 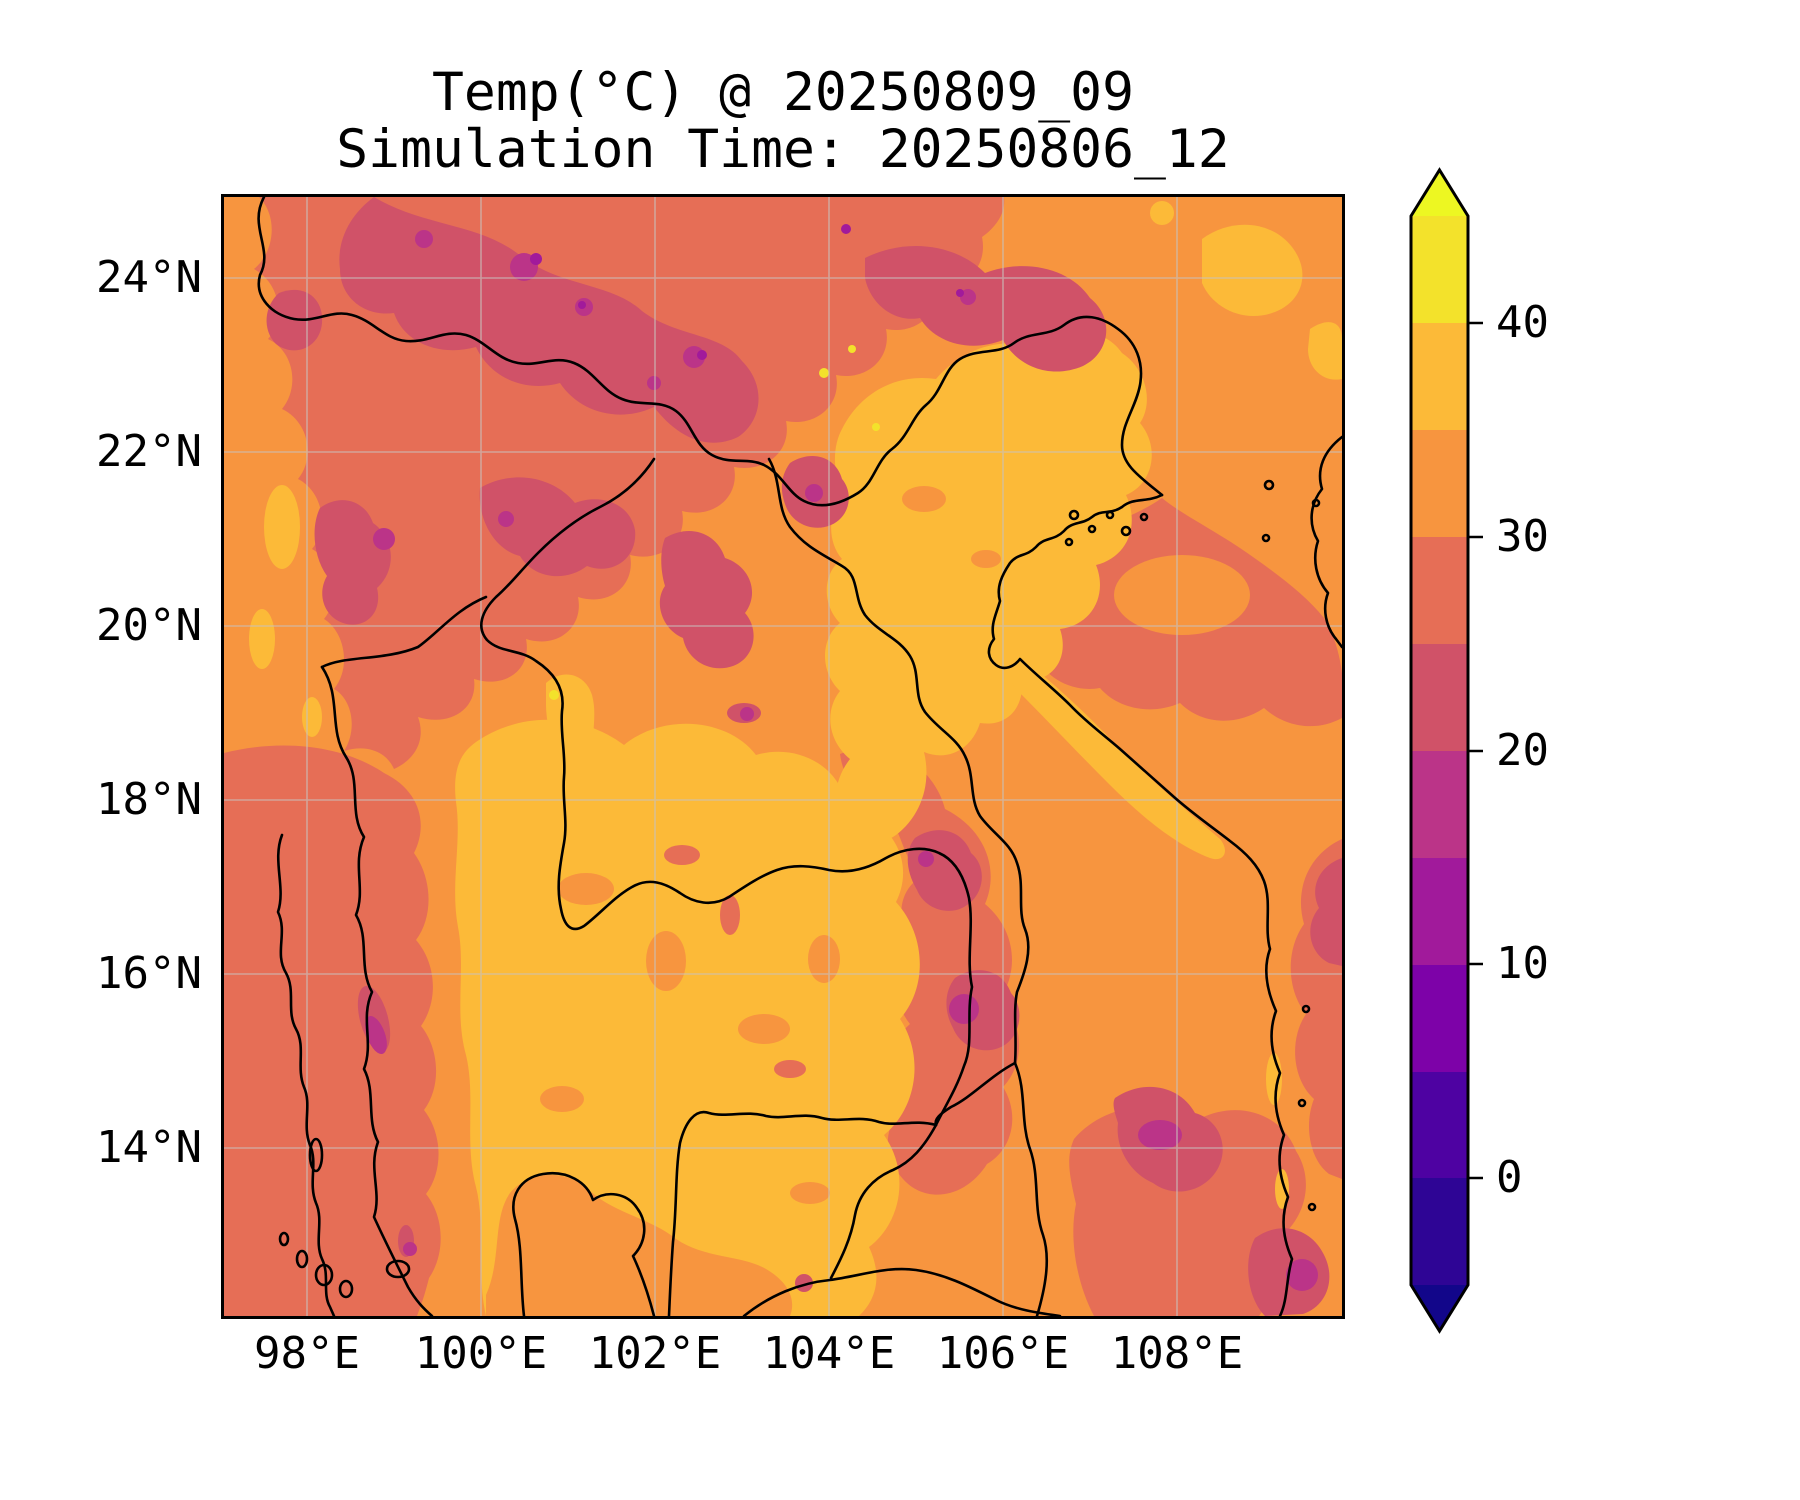 I want to click on lon-tick-104e: 104°E, so click(x=829, y=1353).